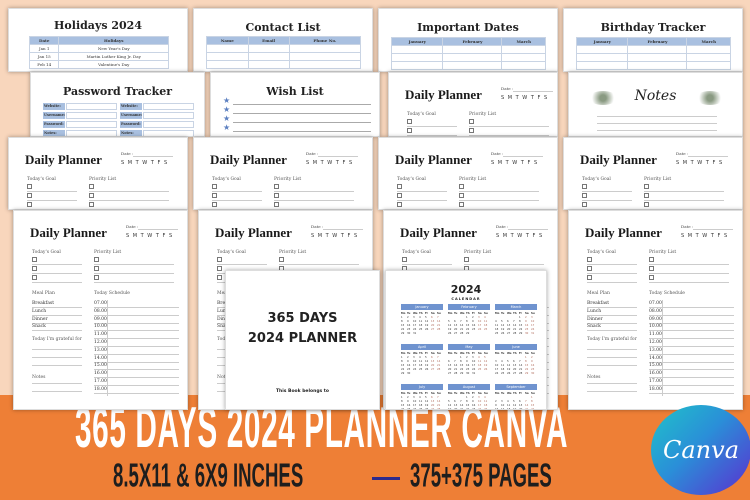 The image size is (750, 500). What do you see at coordinates (655, 303) in the screenshot?
I see `schedule-time: 07.00` at bounding box center [655, 303].